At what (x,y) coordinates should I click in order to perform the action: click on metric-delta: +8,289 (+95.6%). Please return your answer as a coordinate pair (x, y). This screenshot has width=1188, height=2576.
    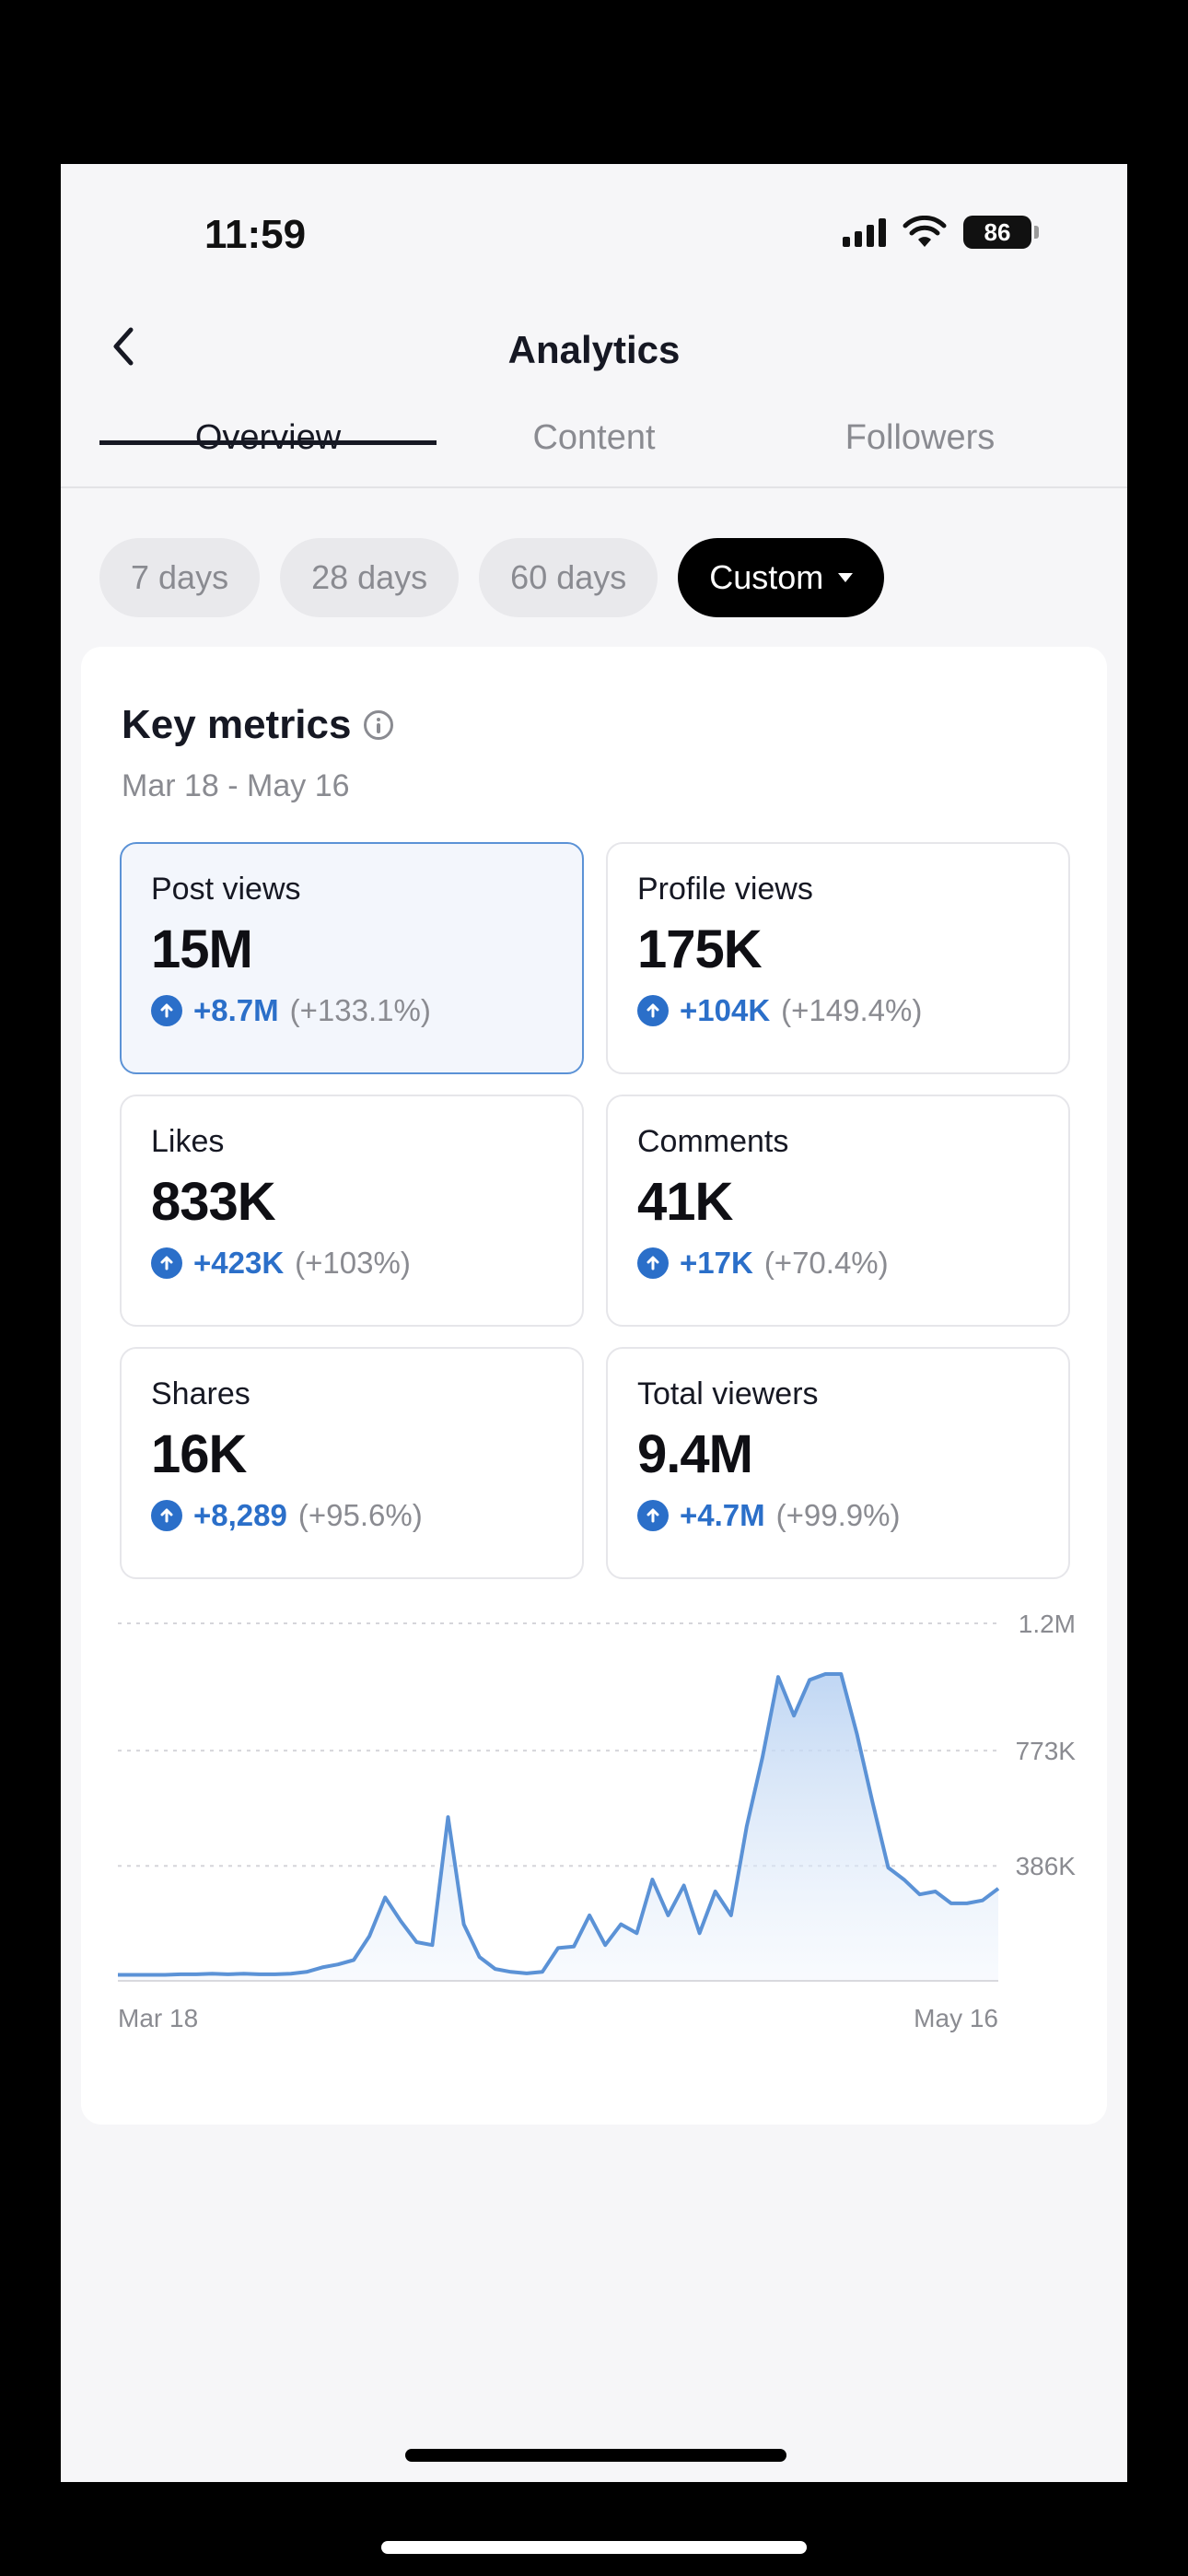
    Looking at the image, I should click on (352, 1515).